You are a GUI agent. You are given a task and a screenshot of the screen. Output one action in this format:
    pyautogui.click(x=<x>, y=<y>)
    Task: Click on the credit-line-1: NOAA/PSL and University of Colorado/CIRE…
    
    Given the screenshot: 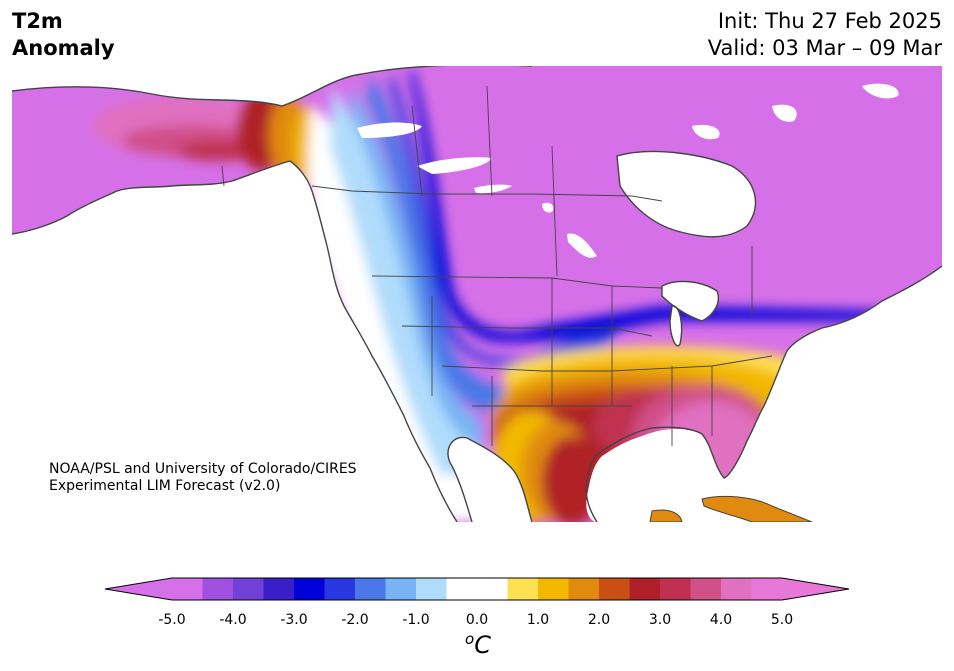 What is the action you would take?
    pyautogui.click(x=203, y=469)
    